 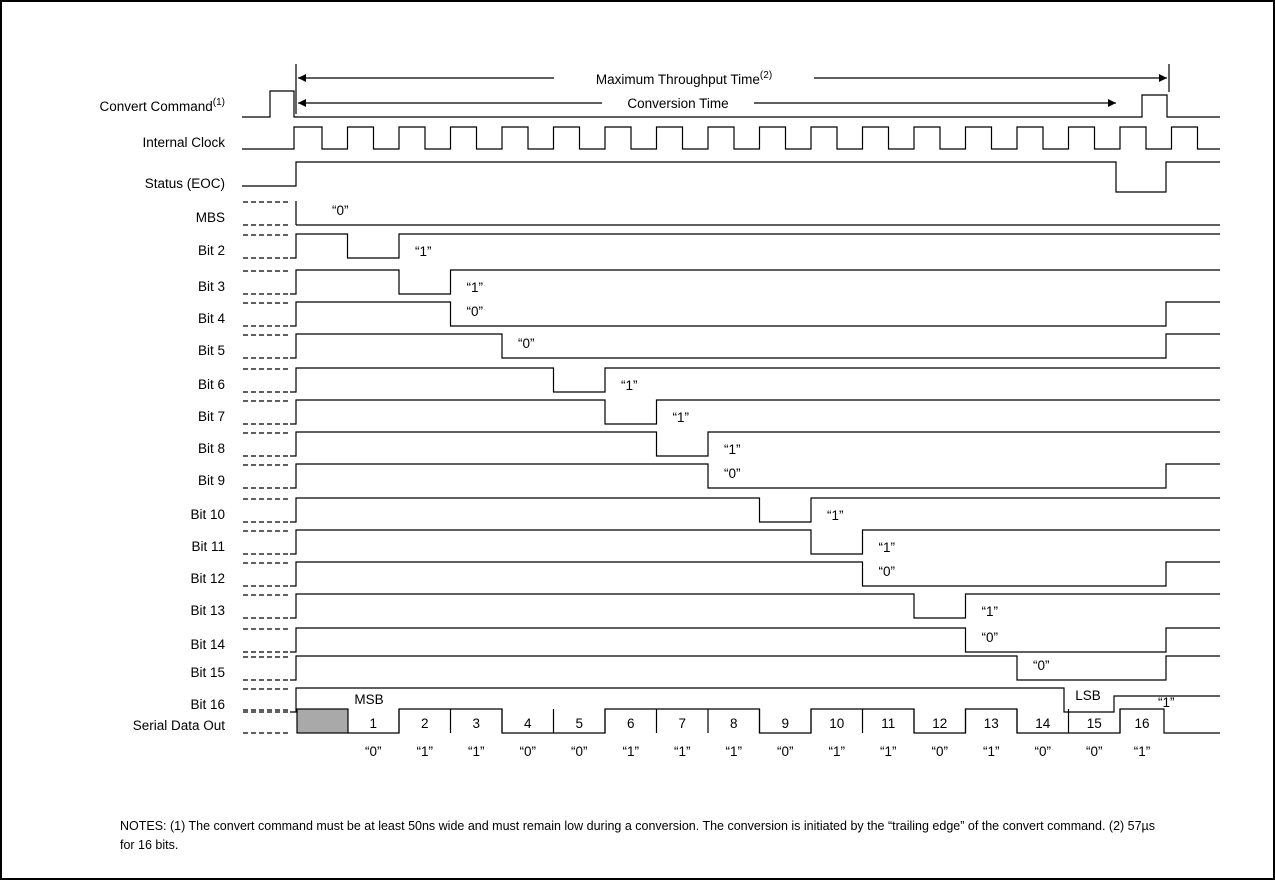 What do you see at coordinates (939, 723) in the screenshot?
I see `serial-slot-number-12: 12` at bounding box center [939, 723].